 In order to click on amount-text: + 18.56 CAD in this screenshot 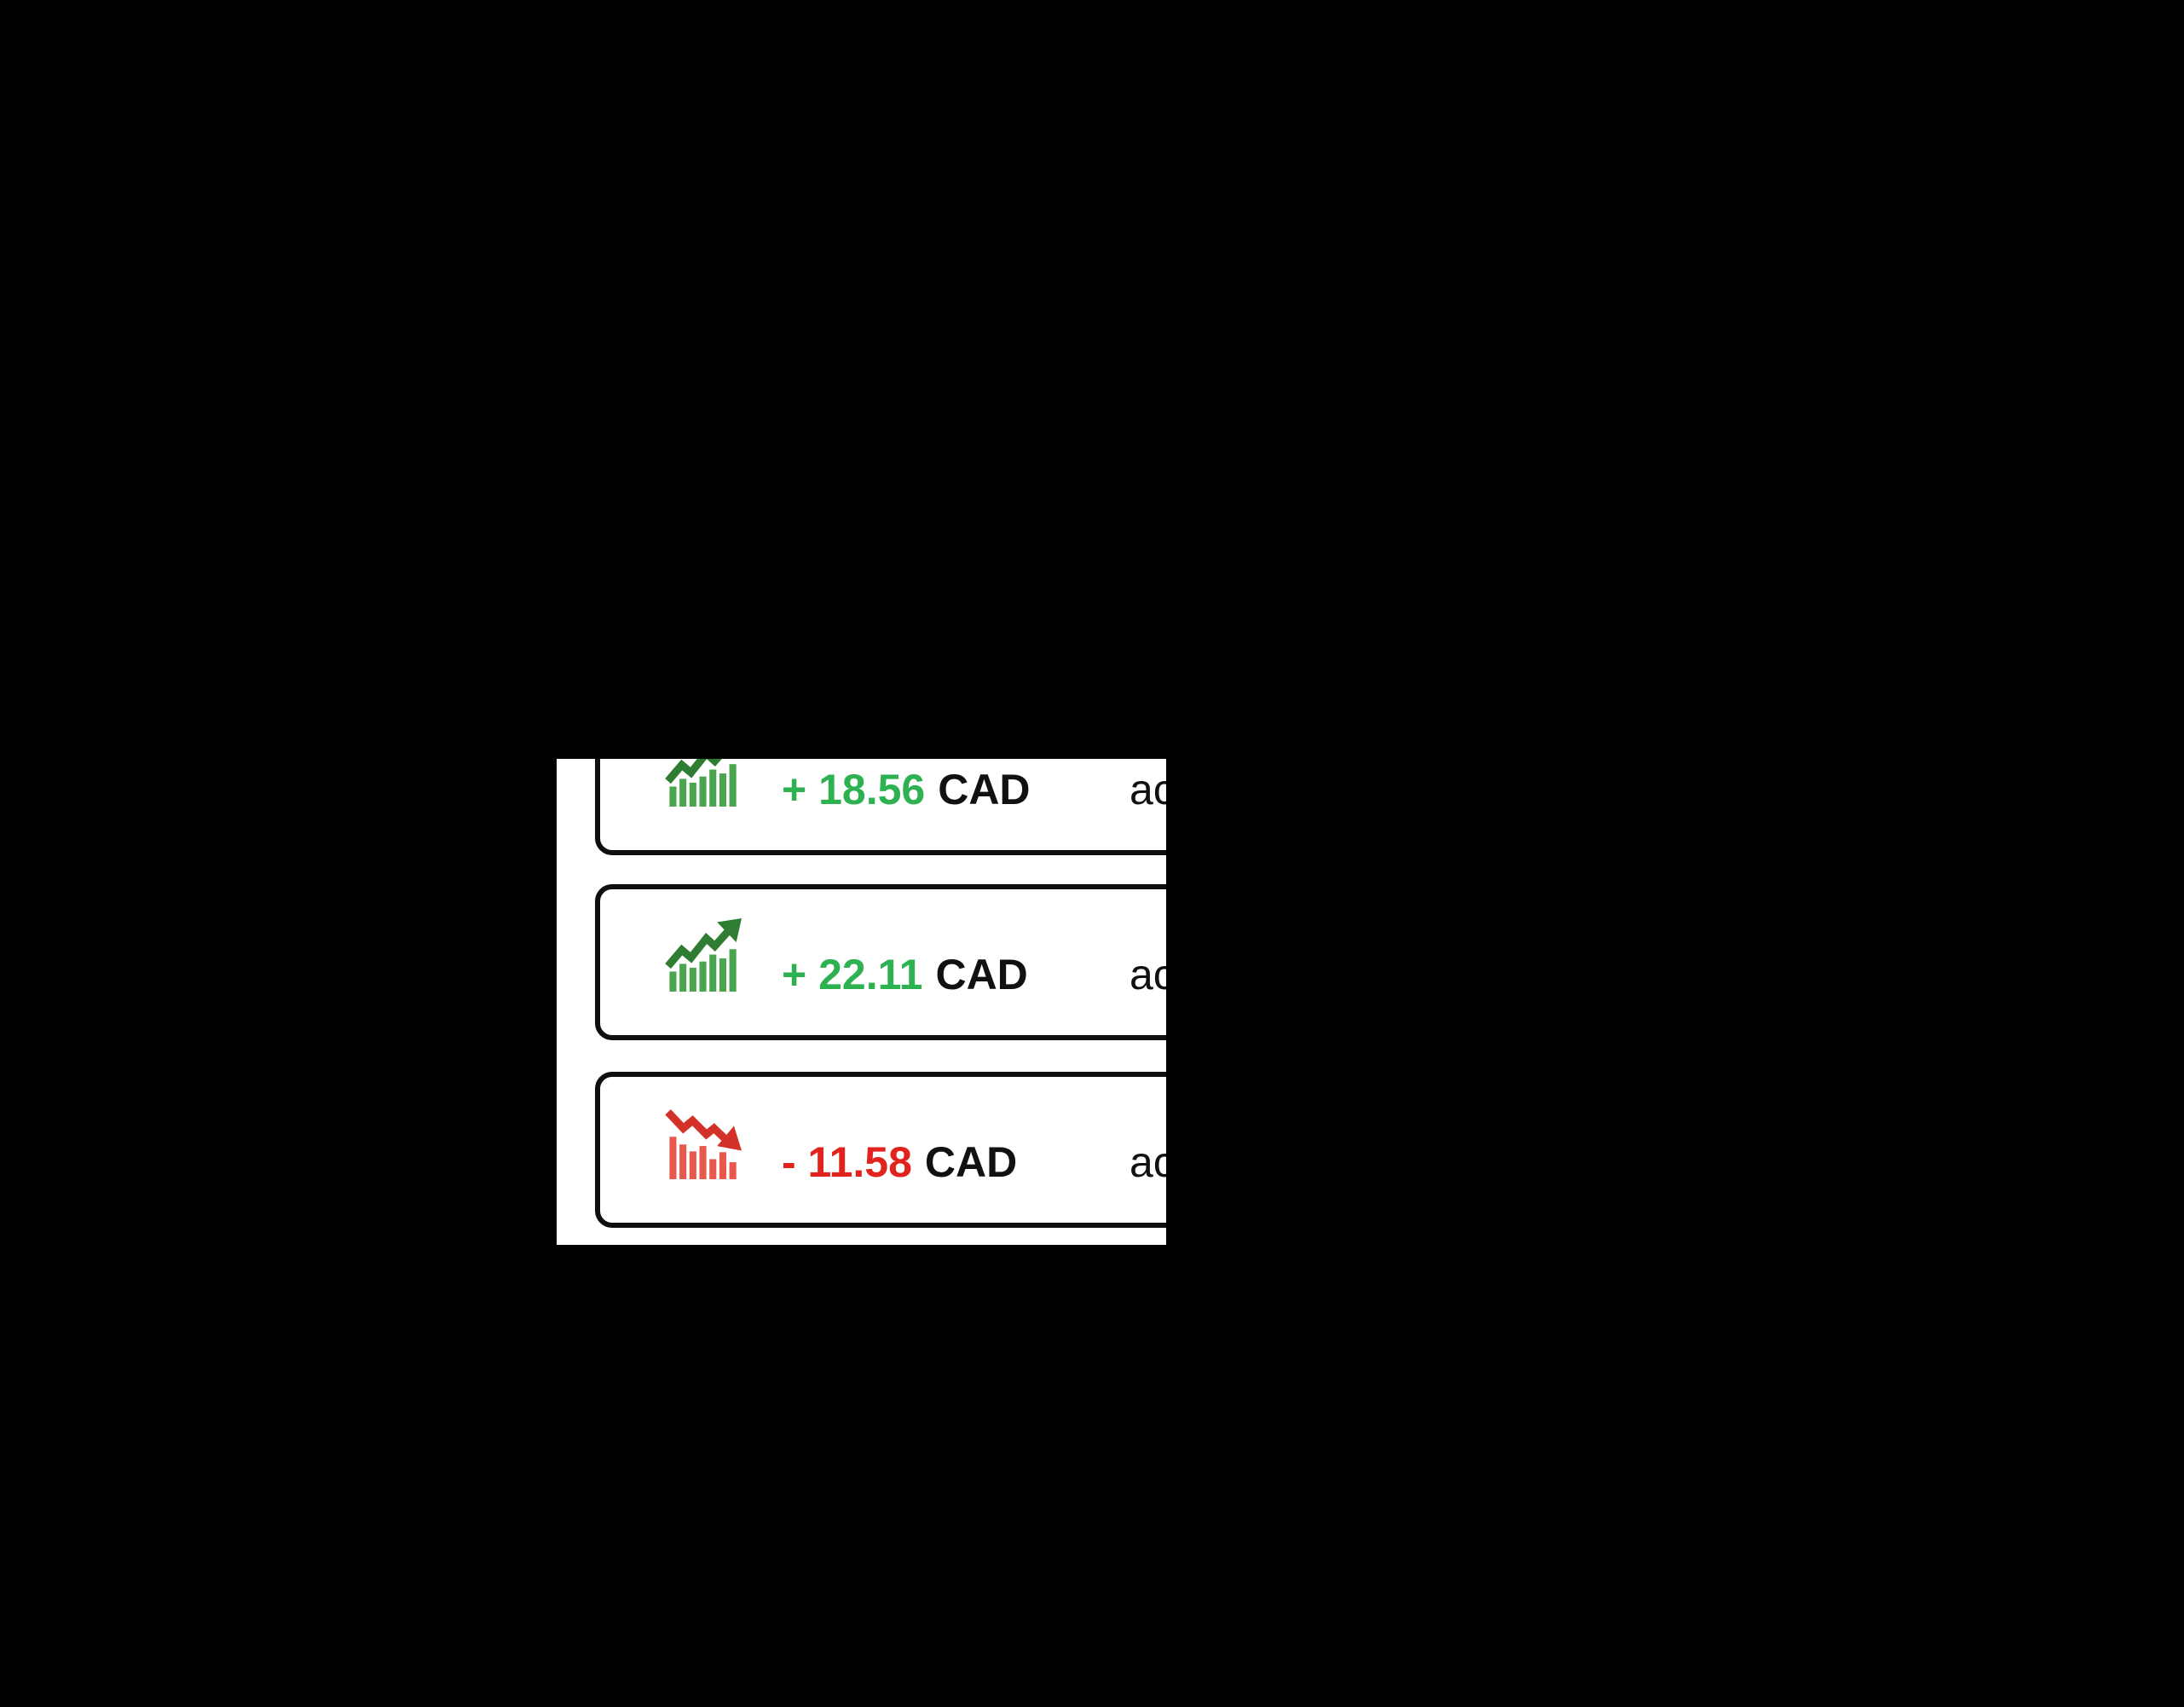, I will do `click(906, 789)`.